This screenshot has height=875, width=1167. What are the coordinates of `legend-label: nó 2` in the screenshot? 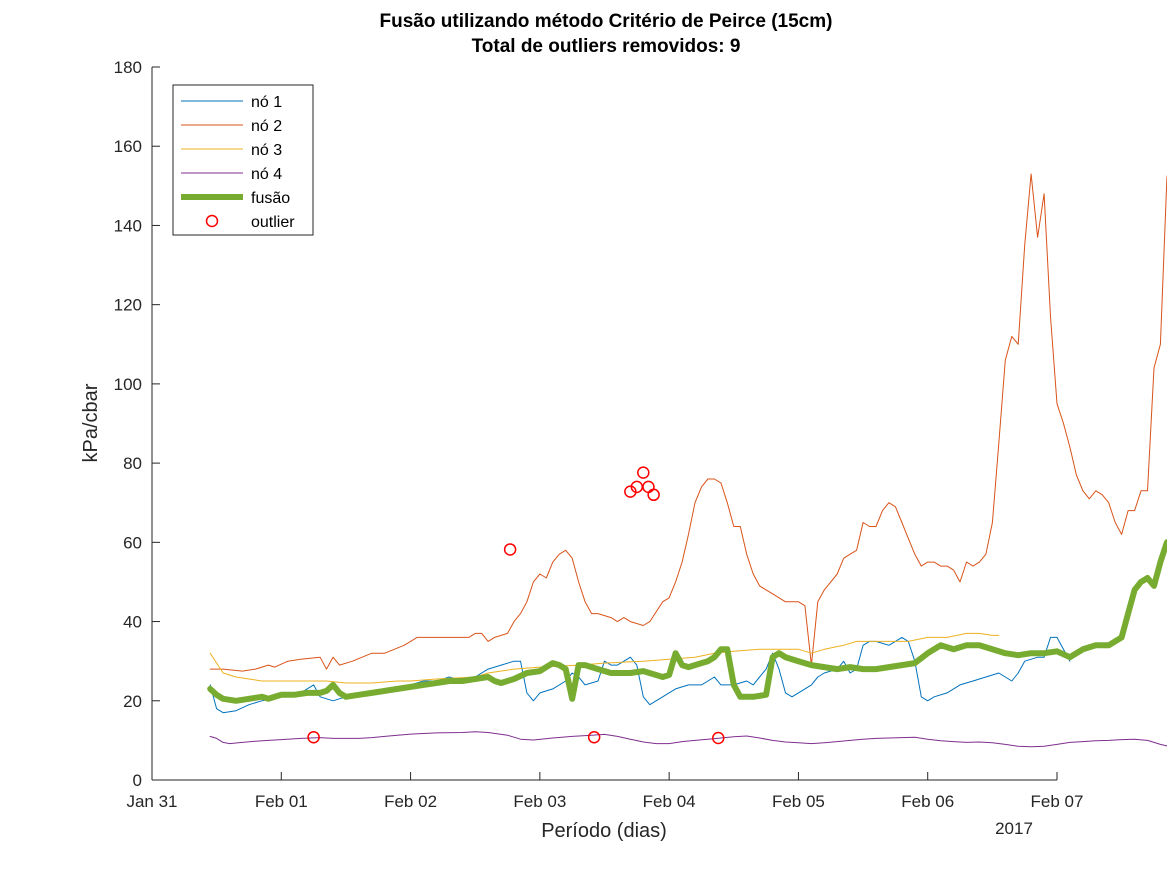 It's located at (266, 126).